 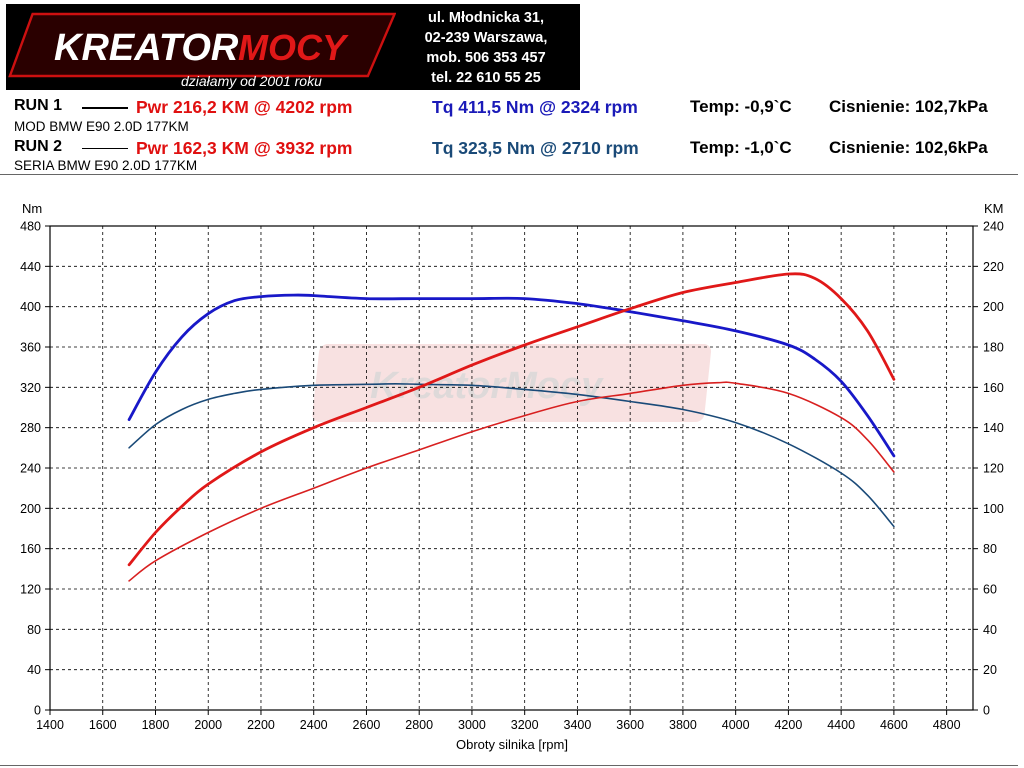 What do you see at coordinates (990, 630) in the screenshot?
I see `y-right-tick-label: 40` at bounding box center [990, 630].